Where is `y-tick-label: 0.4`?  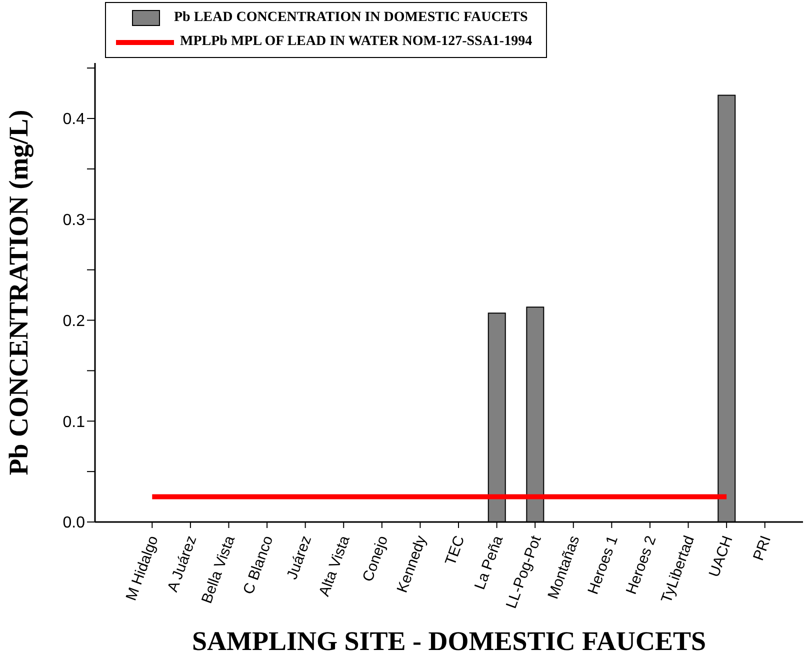
y-tick-label: 0.4 is located at coordinates (74, 119).